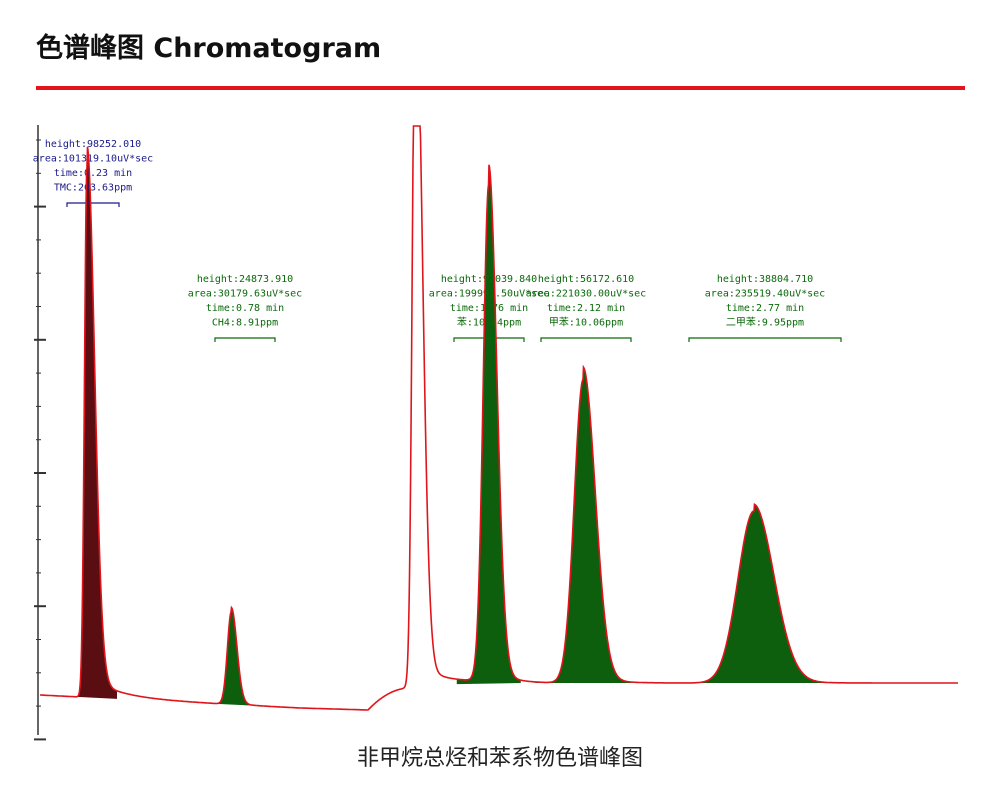 The height and width of the screenshot is (803, 1000). Describe the element at coordinates (93, 159) in the screenshot. I see `peak-label-line: area:101319.10uV*sec` at that location.